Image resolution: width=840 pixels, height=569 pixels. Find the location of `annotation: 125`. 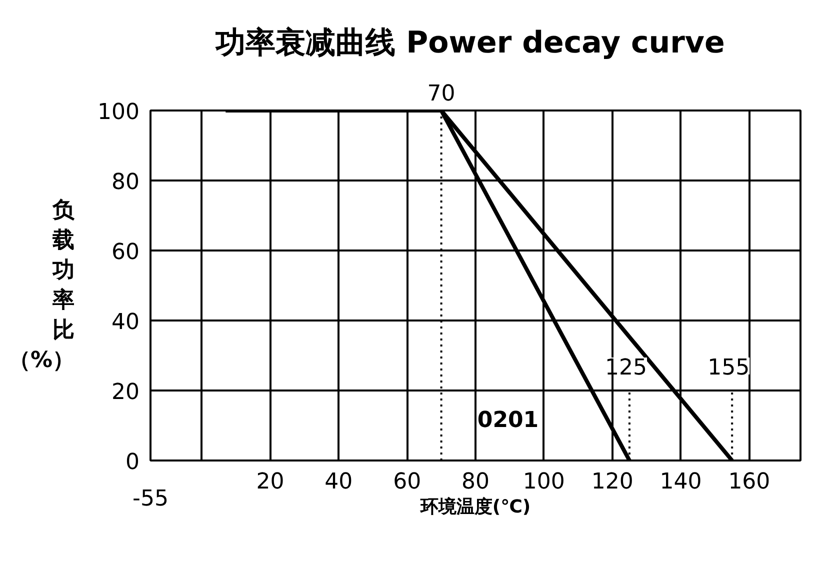

annotation: 125 is located at coordinates (626, 368).